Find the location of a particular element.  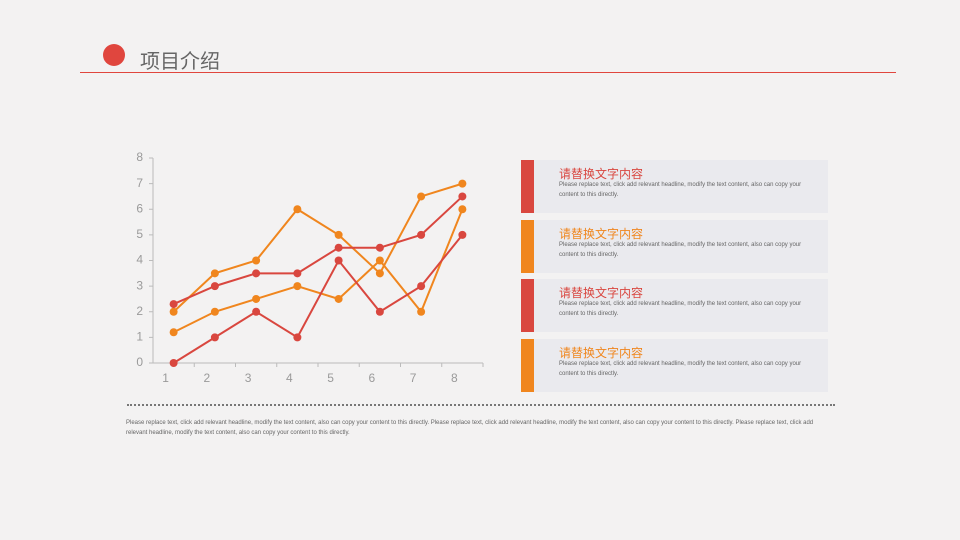

y-tick-label: 3 is located at coordinates (139, 285).